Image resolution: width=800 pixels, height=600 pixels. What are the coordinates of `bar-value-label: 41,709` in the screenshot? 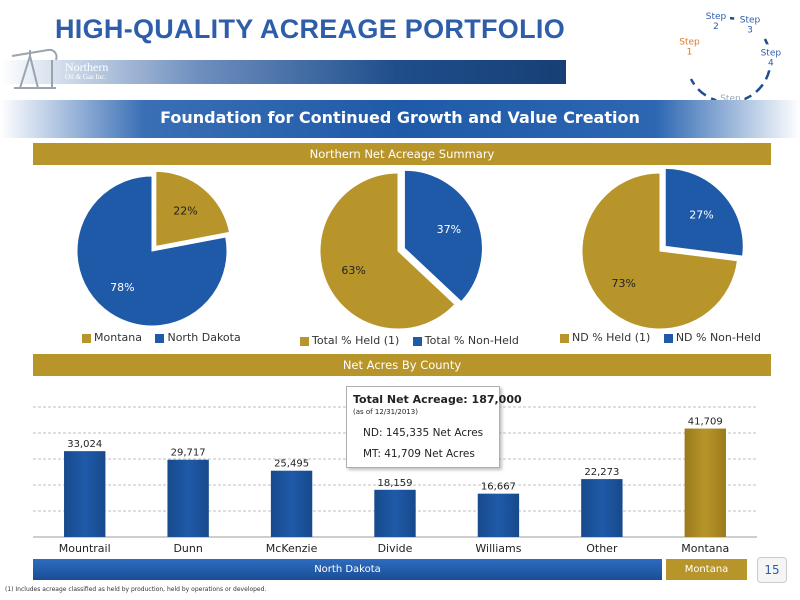 It's located at (705, 422).